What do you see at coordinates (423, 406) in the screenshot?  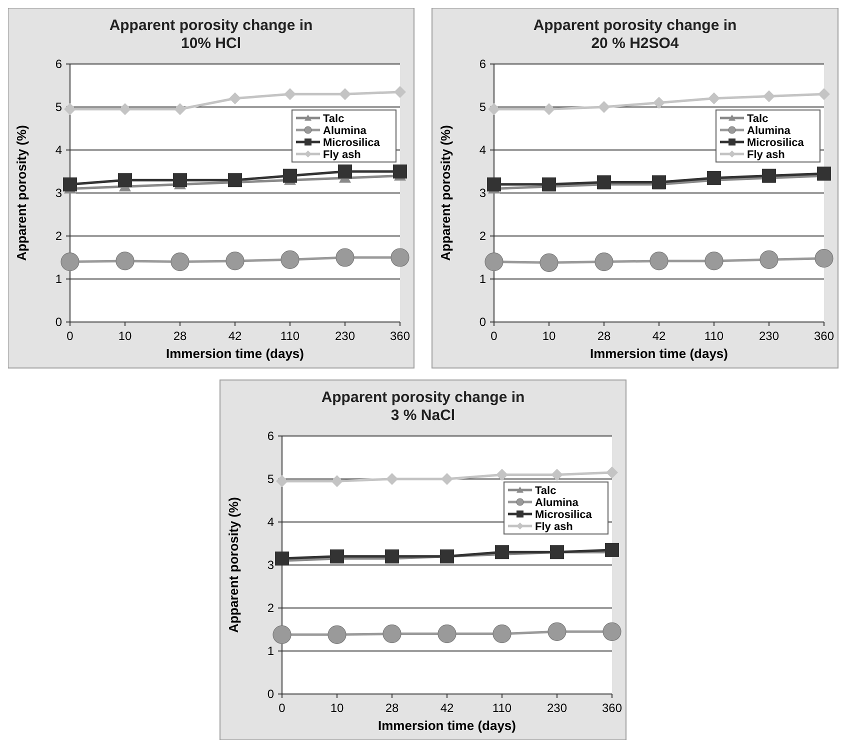 I see `chart-title: Apparent porosity change in 3 % NaCl` at bounding box center [423, 406].